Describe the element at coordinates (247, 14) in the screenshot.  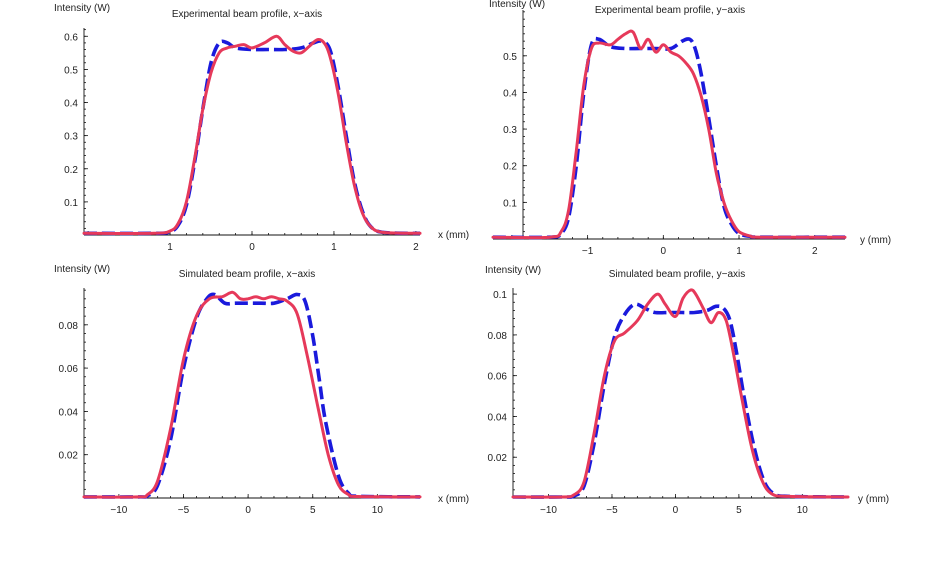
I see `chart-title: Experimental beam profile, x−axis` at that location.